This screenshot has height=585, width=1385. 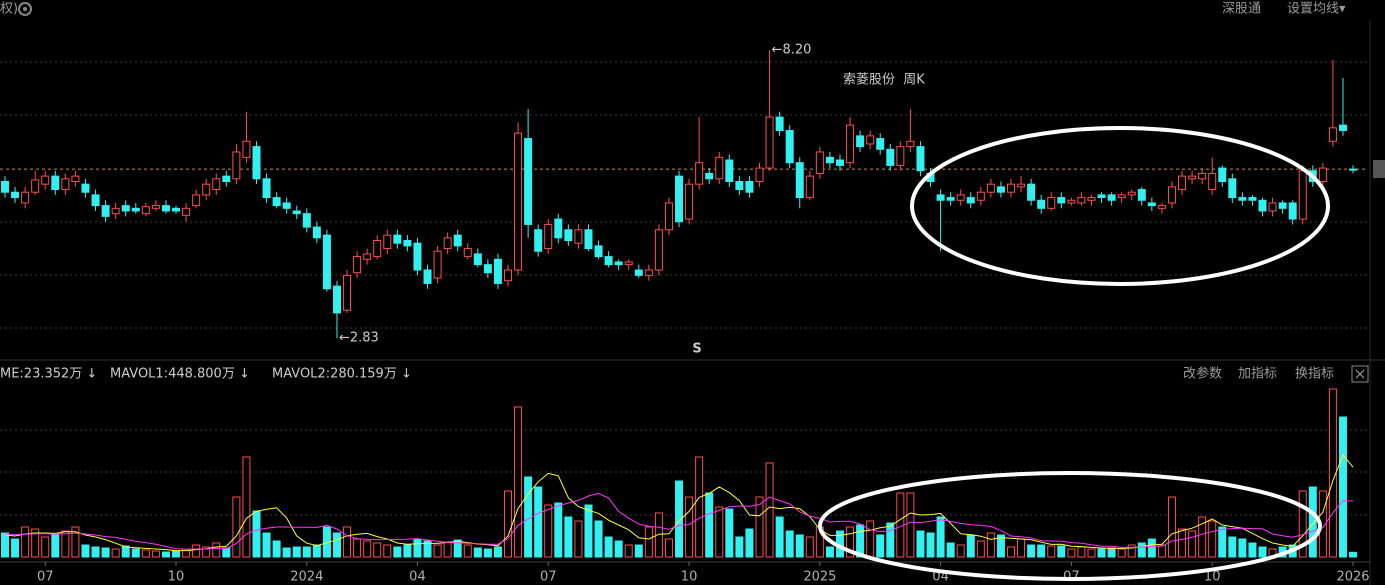 I want to click on header-left: 权), so click(x=9, y=9).